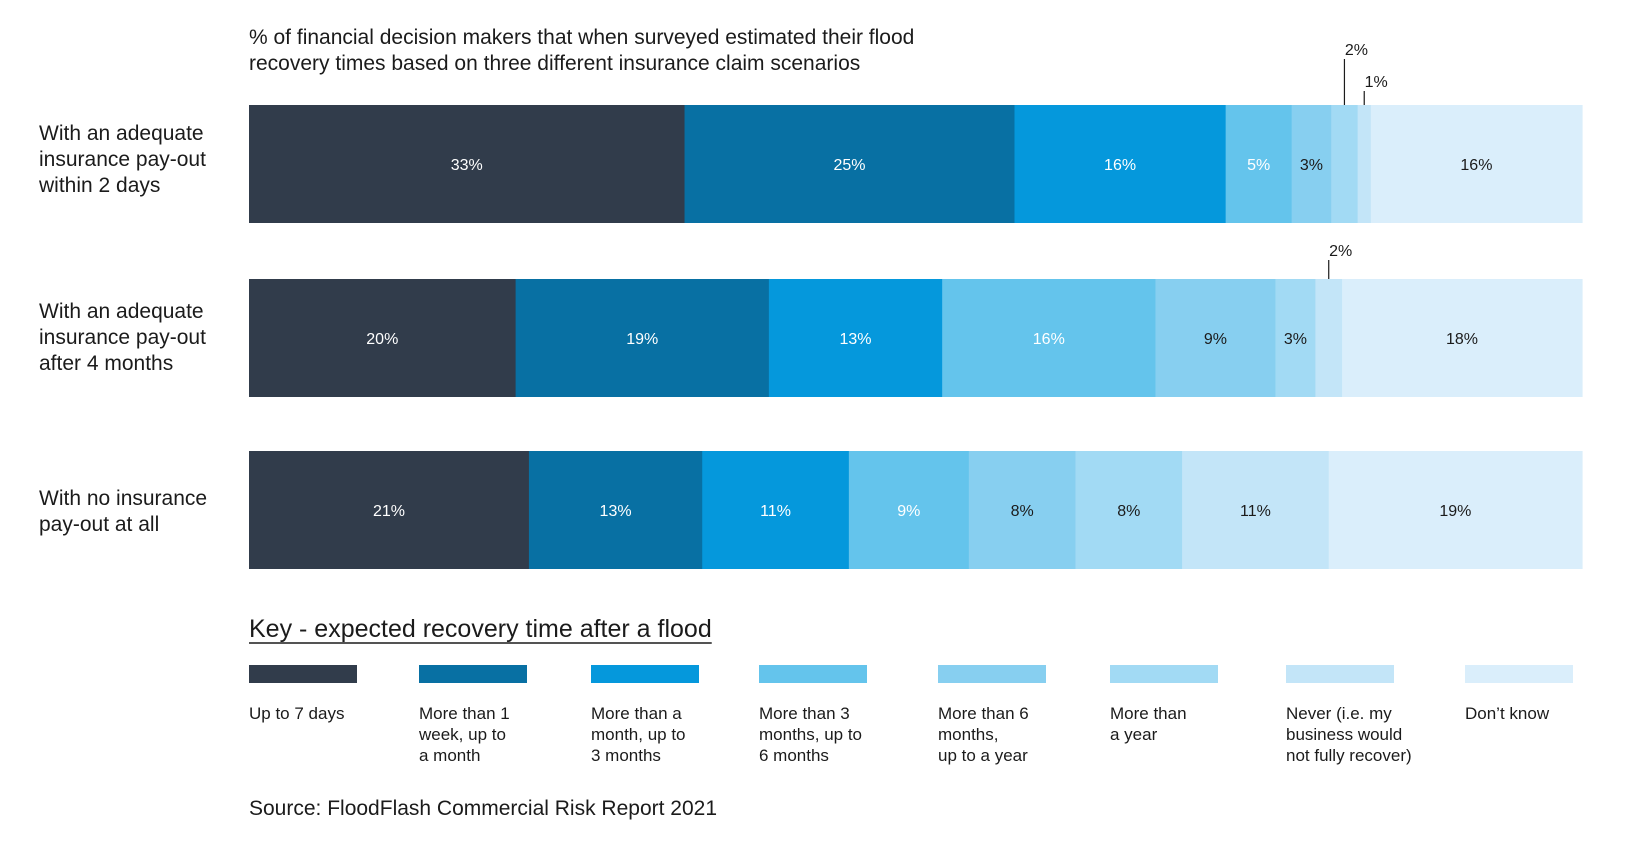 The width and height of the screenshot is (1625, 845). I want to click on bar-row: 21% 13% 11% 9% 8% 8% 11% 19%, so click(916, 510).